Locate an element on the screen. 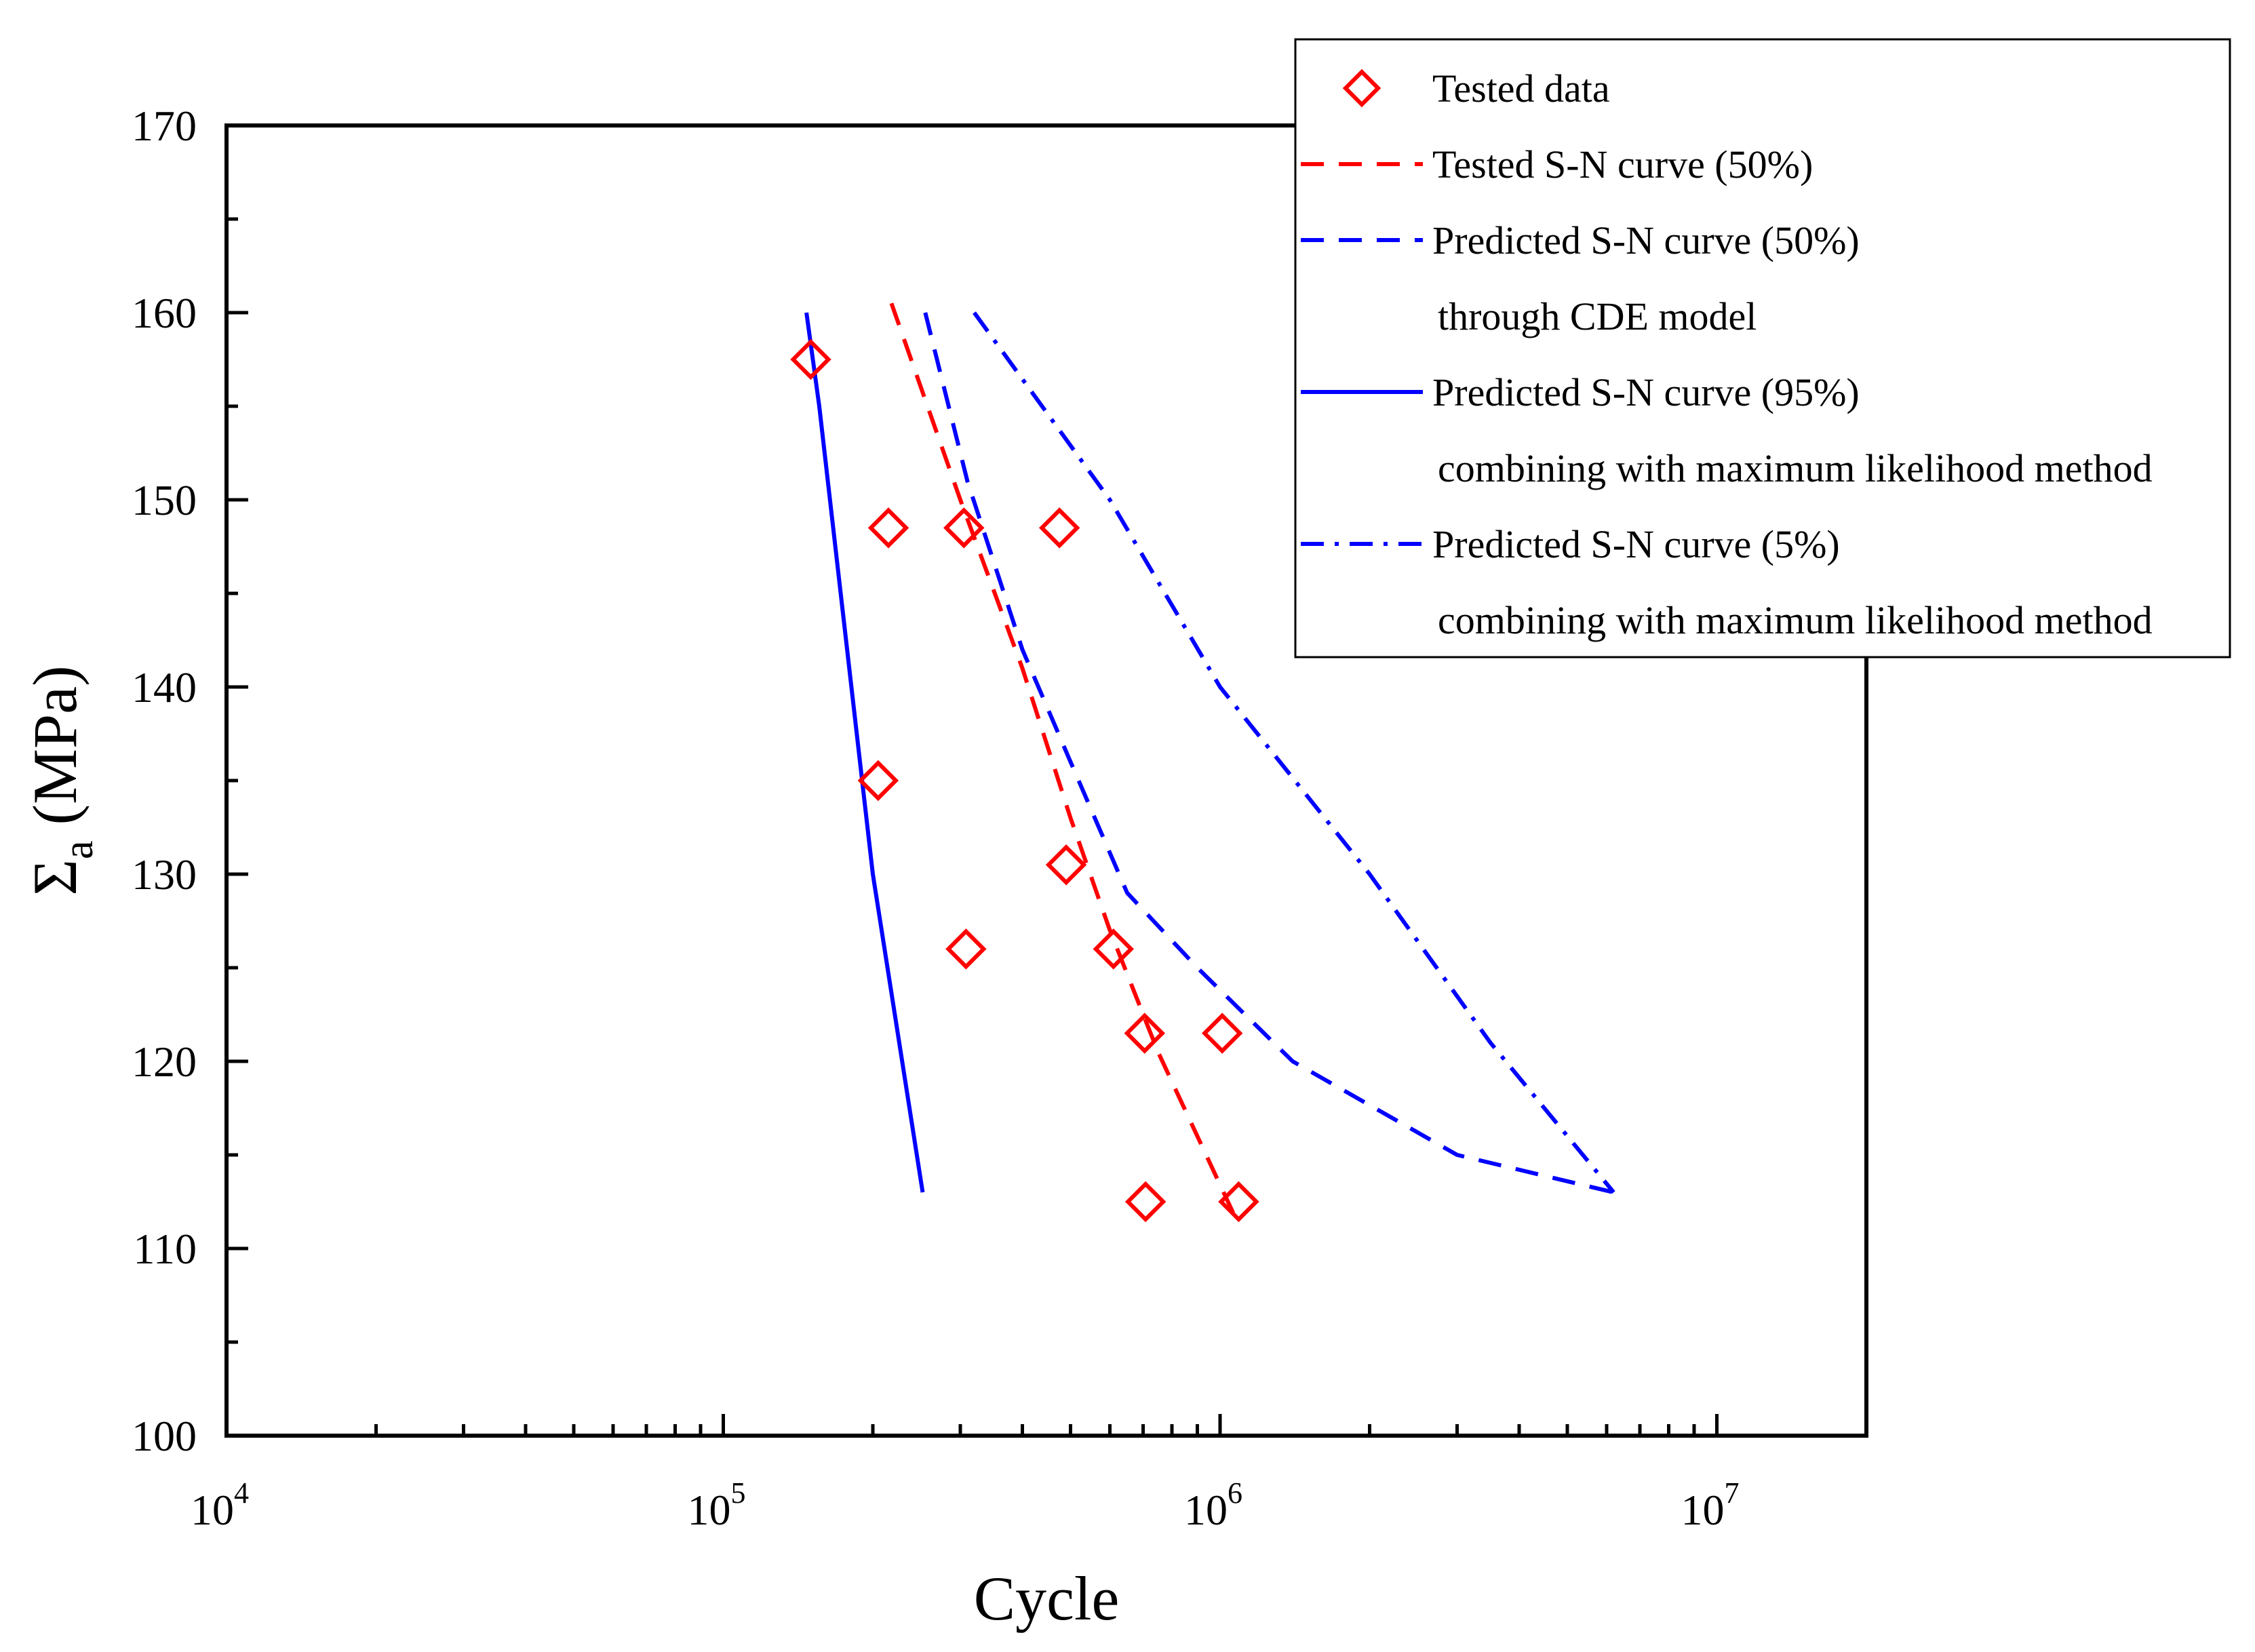 The width and height of the screenshot is (2255, 1652). legend-marker-symbol is located at coordinates (1361, 88).